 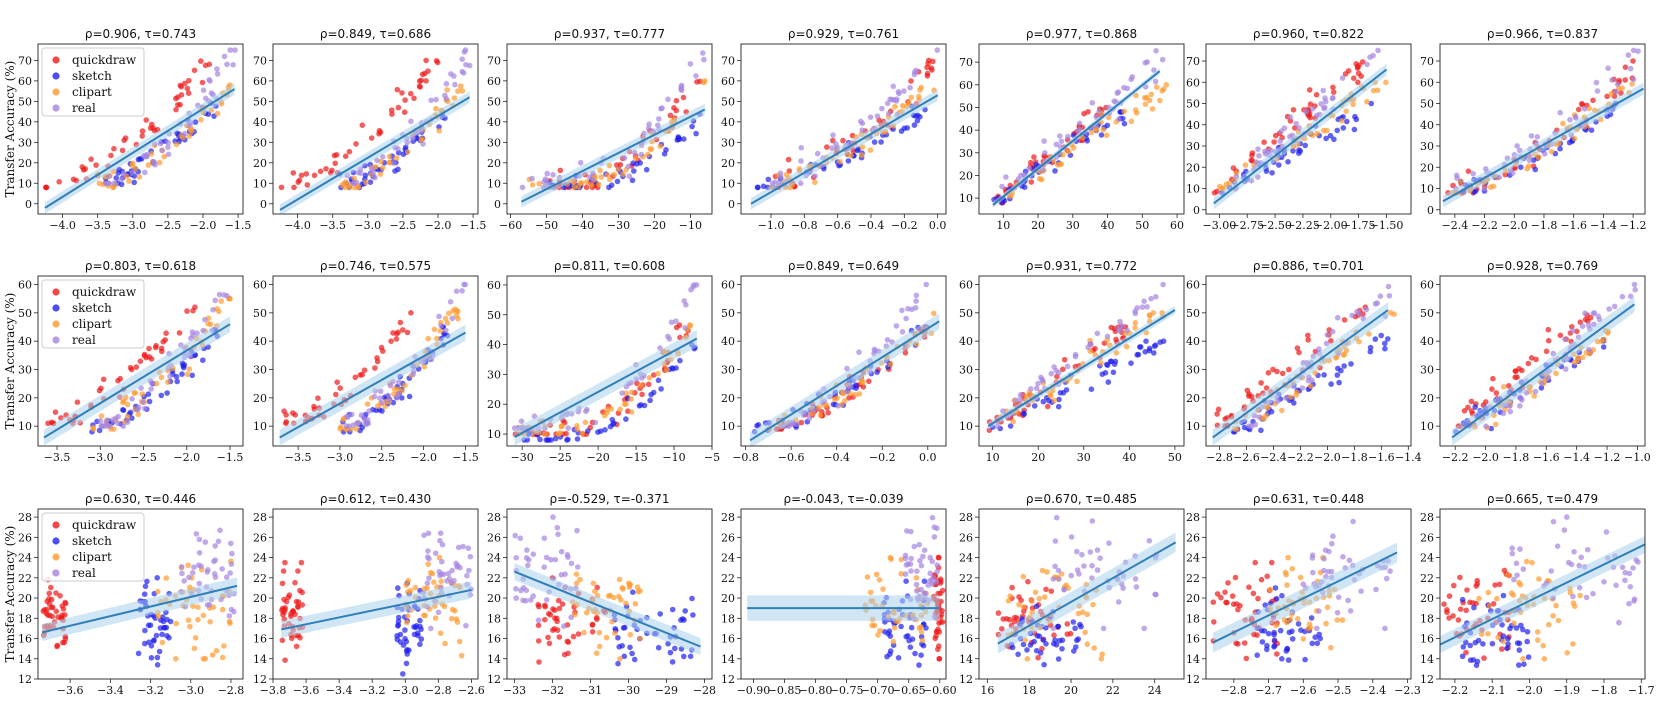 I want to click on x-tick-label: −2.2, so click(x=1455, y=690).